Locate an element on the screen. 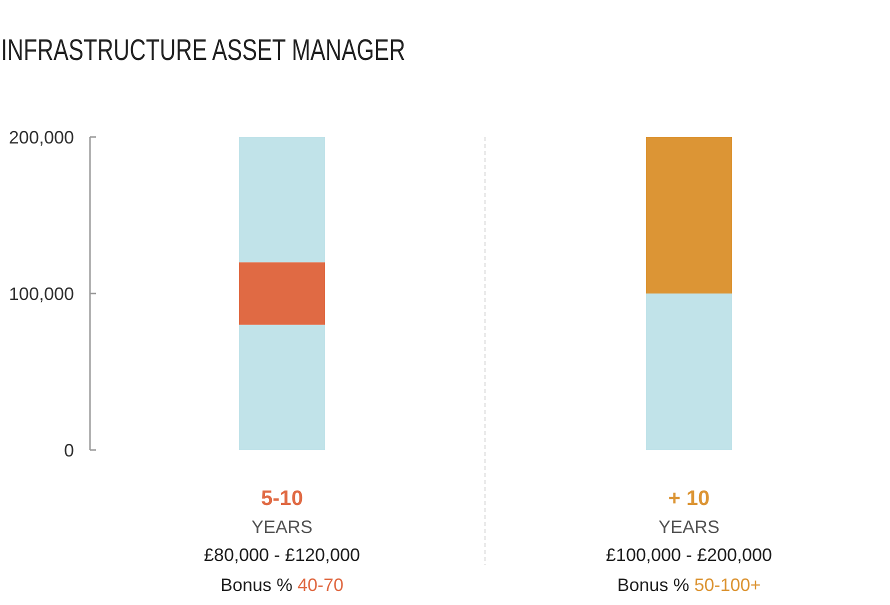  y-tick-label: 100,000 is located at coordinates (41, 294).